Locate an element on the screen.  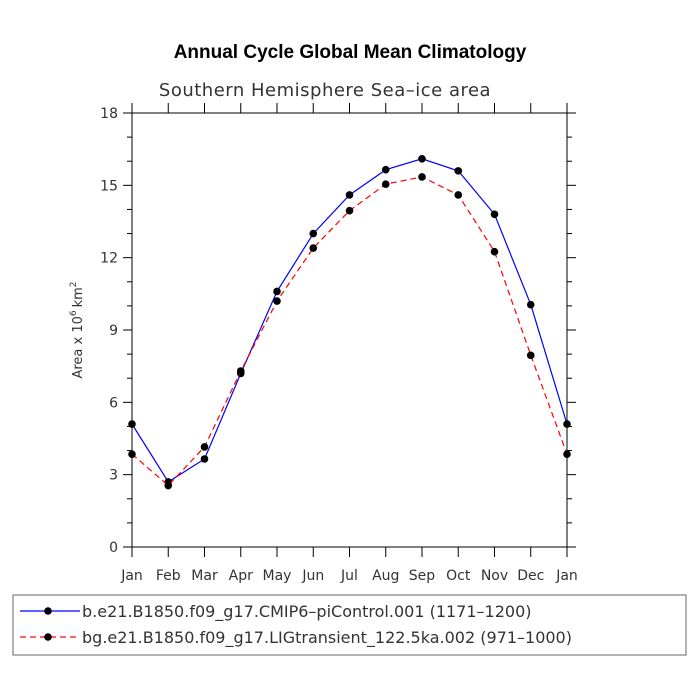
y-tick-label: 15 is located at coordinates (109, 186).